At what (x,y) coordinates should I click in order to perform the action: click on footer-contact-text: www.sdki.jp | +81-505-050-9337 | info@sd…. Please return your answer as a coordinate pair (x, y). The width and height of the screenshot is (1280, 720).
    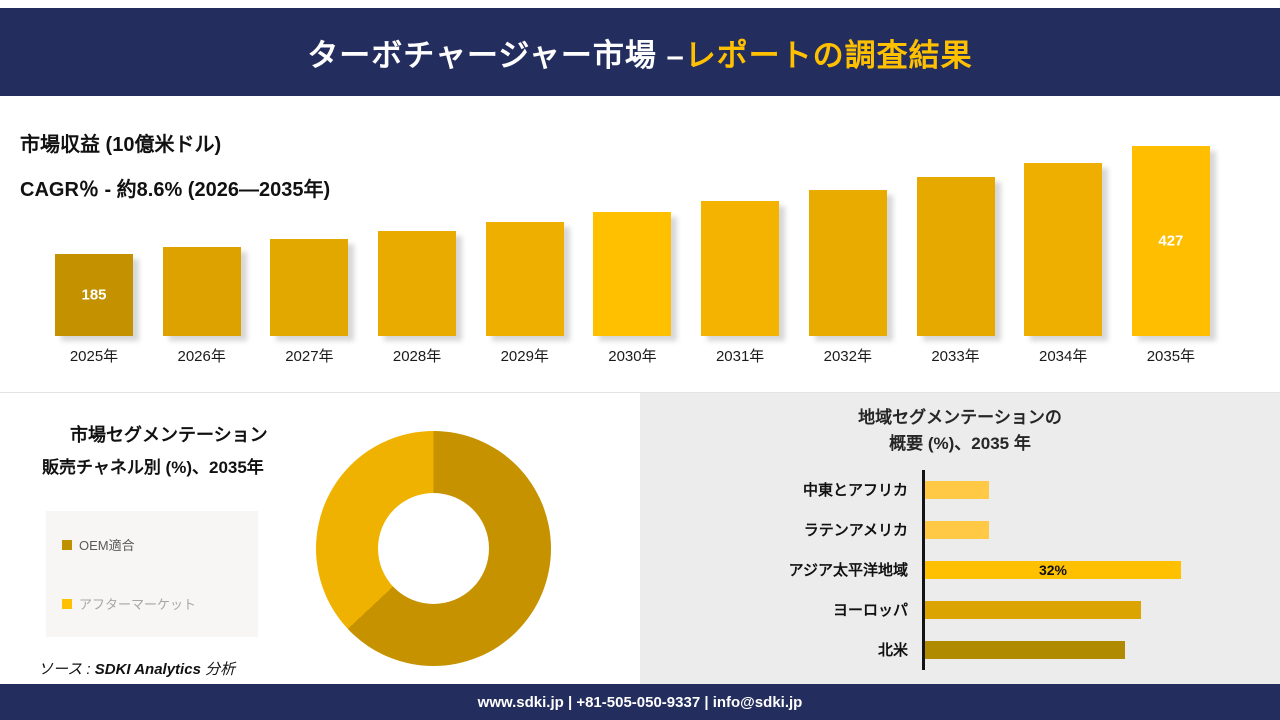
    Looking at the image, I should click on (640, 702).